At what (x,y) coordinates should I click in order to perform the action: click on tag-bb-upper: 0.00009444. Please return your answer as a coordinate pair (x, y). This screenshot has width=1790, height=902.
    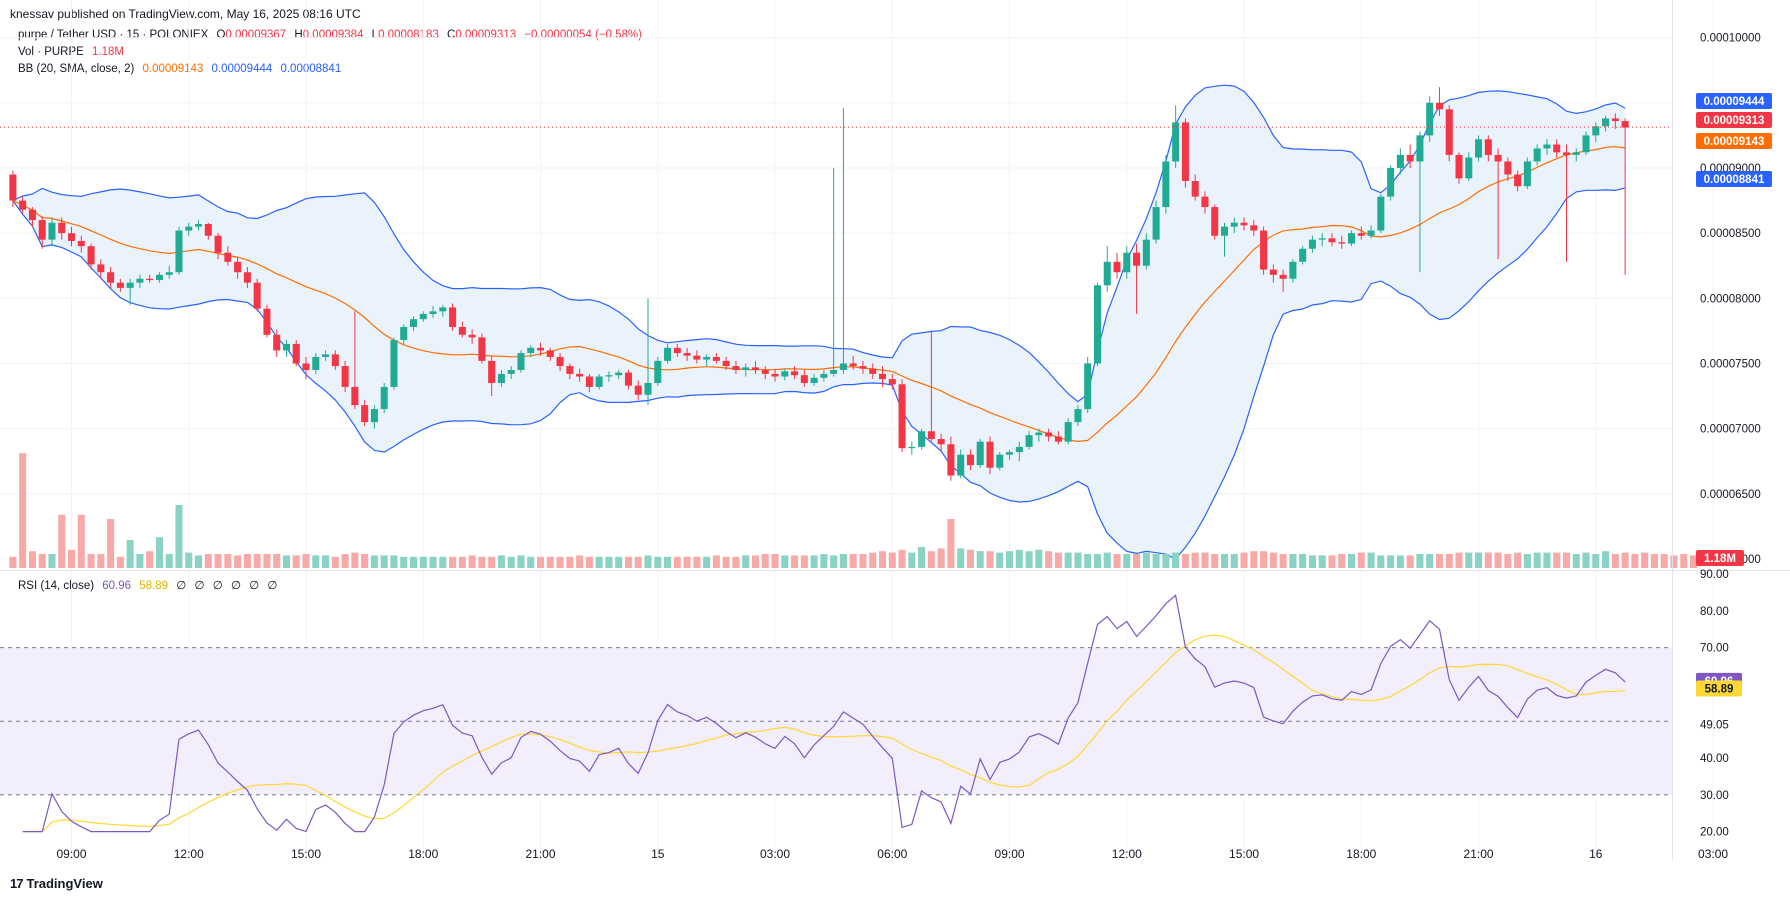
    Looking at the image, I should click on (1734, 101).